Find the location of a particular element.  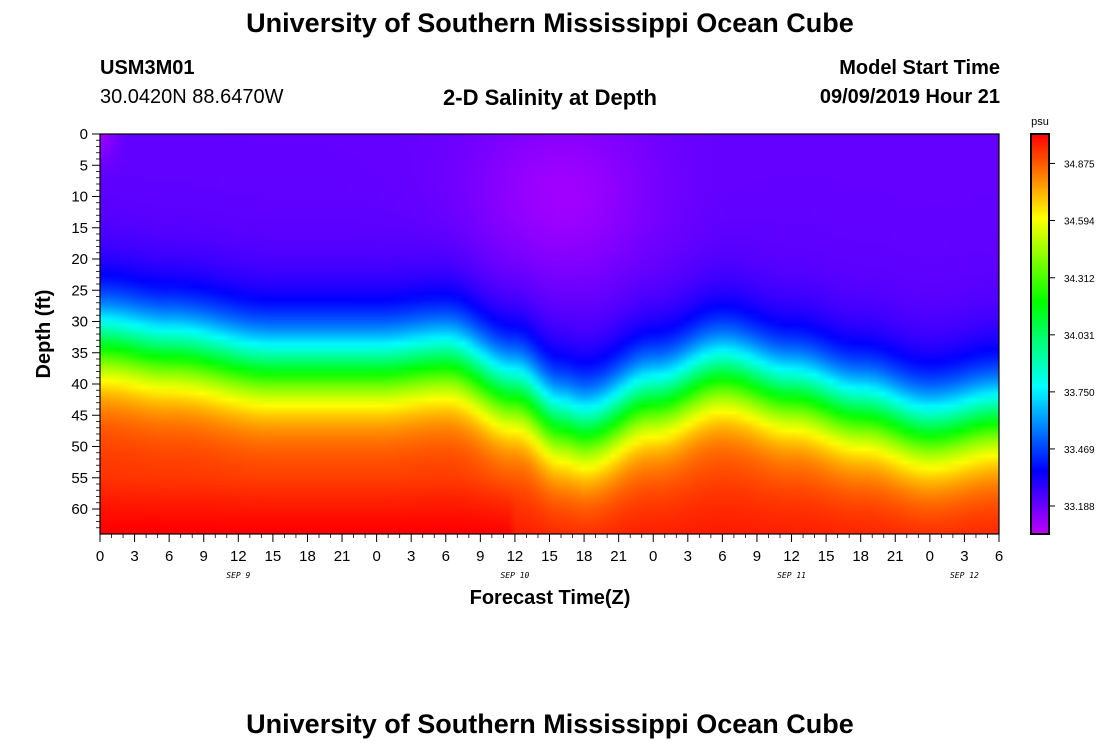

plot-title: 2-D Salinity at Depth is located at coordinates (550, 97).